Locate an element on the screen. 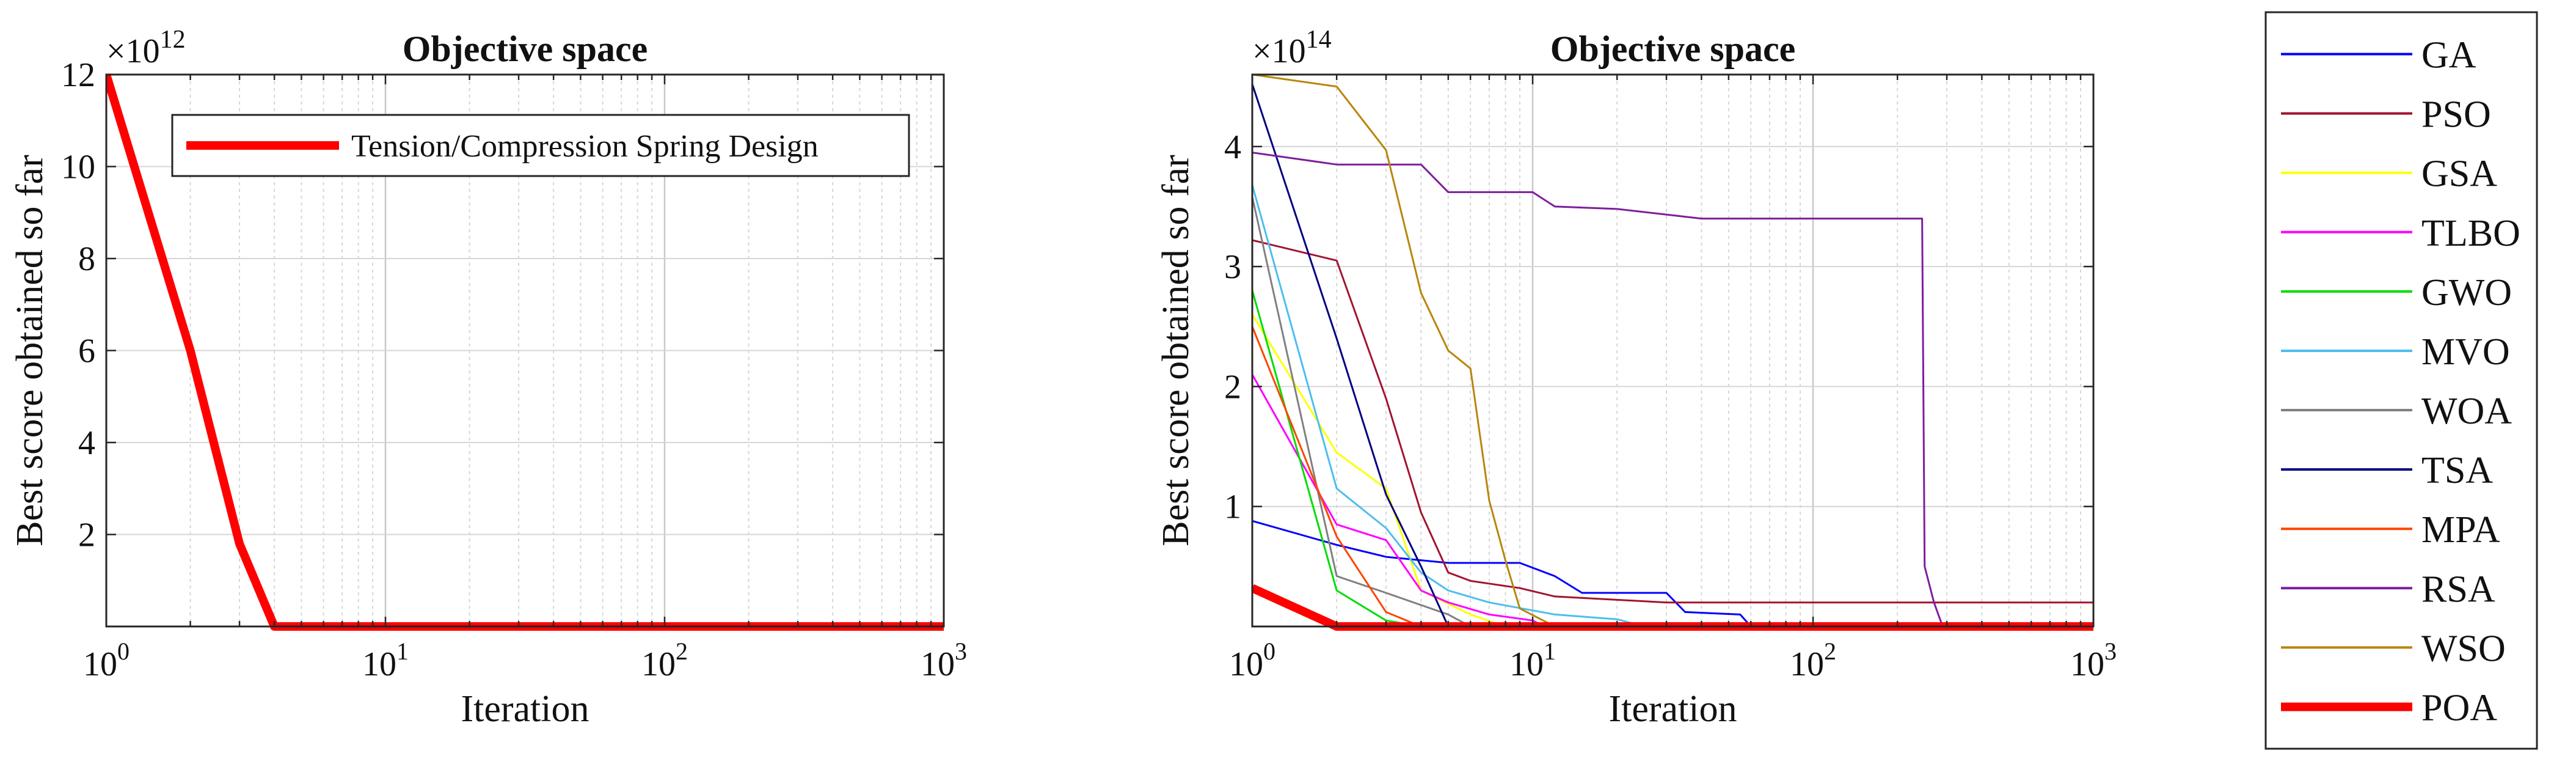 The height and width of the screenshot is (764, 2576). chart2-y-exponent-label: ×10¹⁴ is located at coordinates (1292, 48).